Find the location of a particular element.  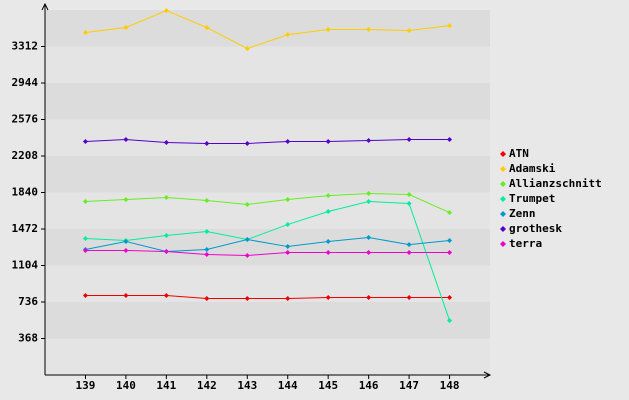

x-tick-label: 146 is located at coordinates (369, 385).